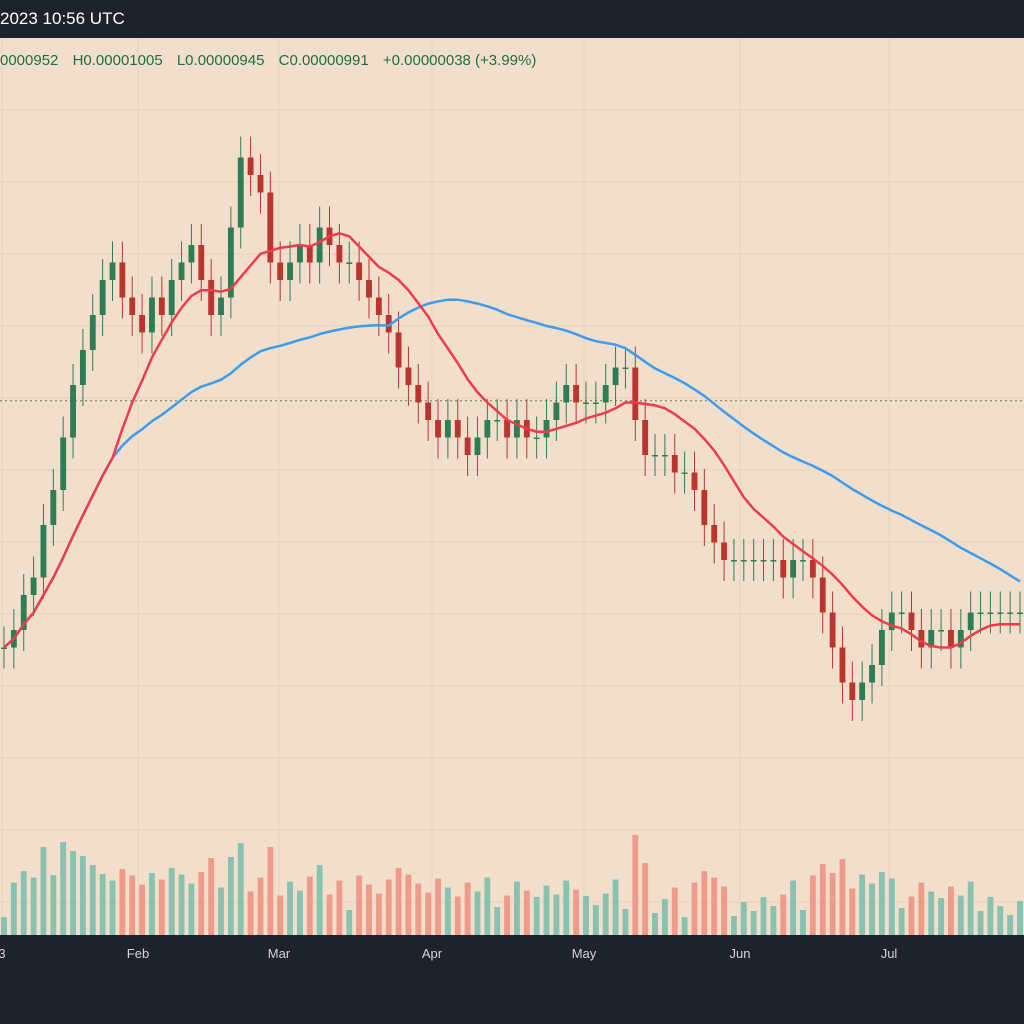 This screenshot has height=1024, width=1024. Describe the element at coordinates (512, 19) in the screenshot. I see `top-bar: 2023 10:56 UTC` at that location.